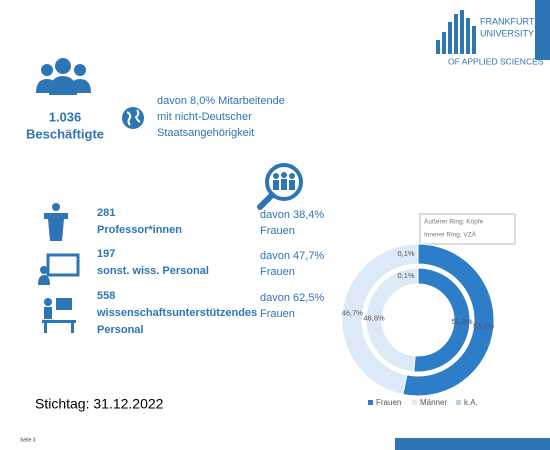  Describe the element at coordinates (542, 30) in the screenshot. I see `corner-stripe` at that location.